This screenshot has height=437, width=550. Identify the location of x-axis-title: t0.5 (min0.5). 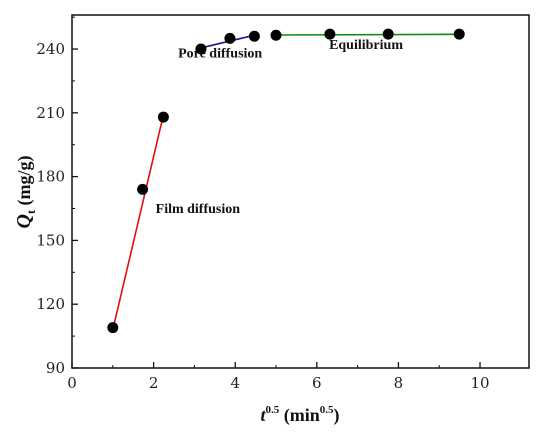
(299, 415).